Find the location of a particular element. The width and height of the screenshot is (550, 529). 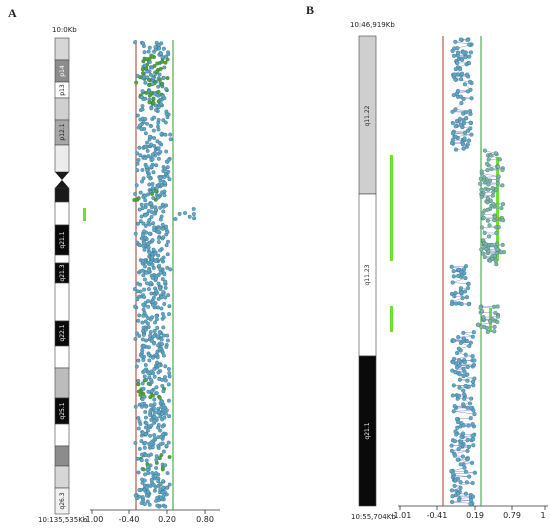

band-label-b-2: q21.1 is located at coordinates (367, 430).